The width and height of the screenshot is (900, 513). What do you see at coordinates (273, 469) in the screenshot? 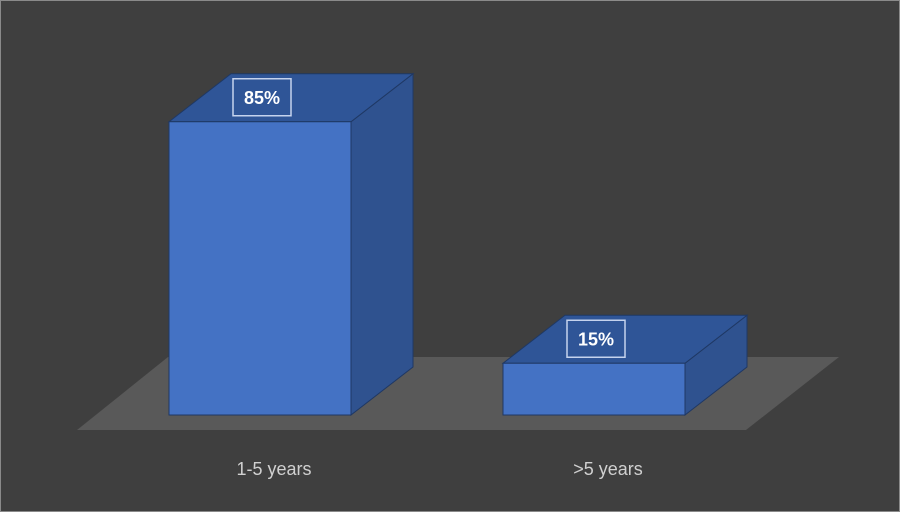
I see `category-label: 1-5 years` at bounding box center [273, 469].